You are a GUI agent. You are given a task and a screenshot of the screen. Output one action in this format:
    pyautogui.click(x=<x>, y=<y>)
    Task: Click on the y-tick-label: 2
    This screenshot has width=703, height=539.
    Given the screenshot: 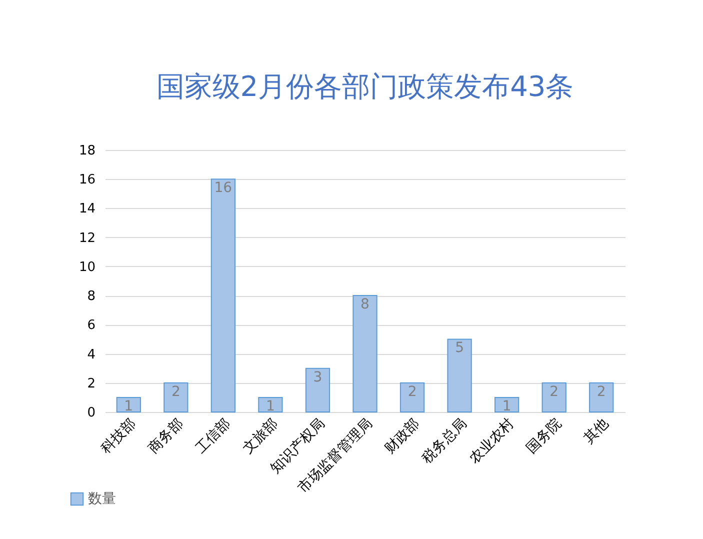 What is the action you would take?
    pyautogui.click(x=91, y=384)
    